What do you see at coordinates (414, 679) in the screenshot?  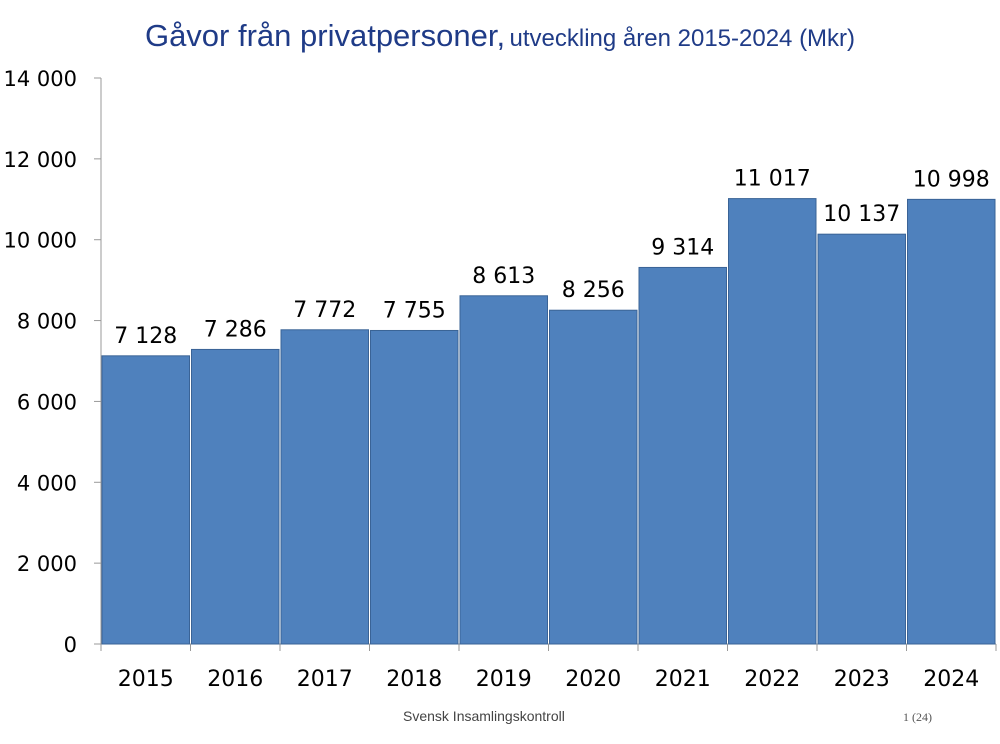 I see `x-tick-label-2018: 2018` at bounding box center [414, 679].